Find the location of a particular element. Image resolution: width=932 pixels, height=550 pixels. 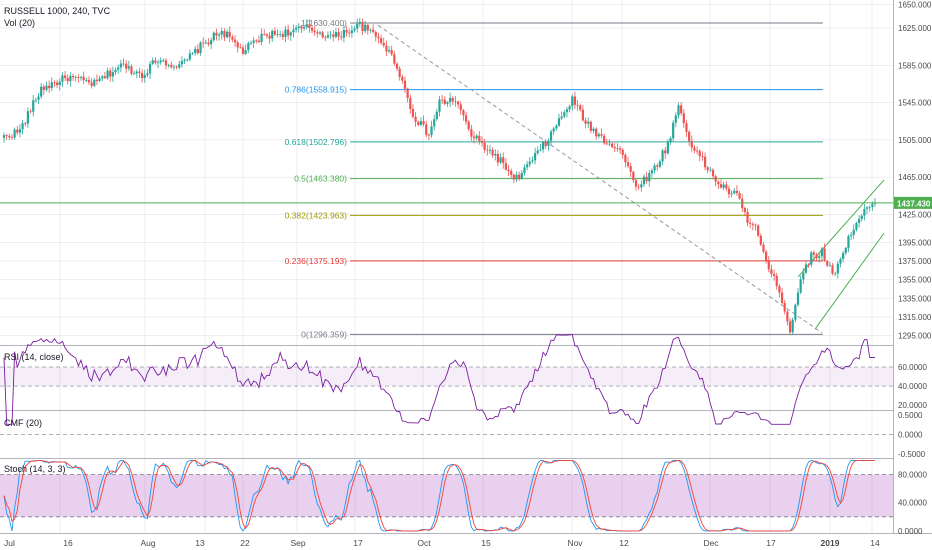

price-tick-7: 1395.000 is located at coordinates (915, 242).